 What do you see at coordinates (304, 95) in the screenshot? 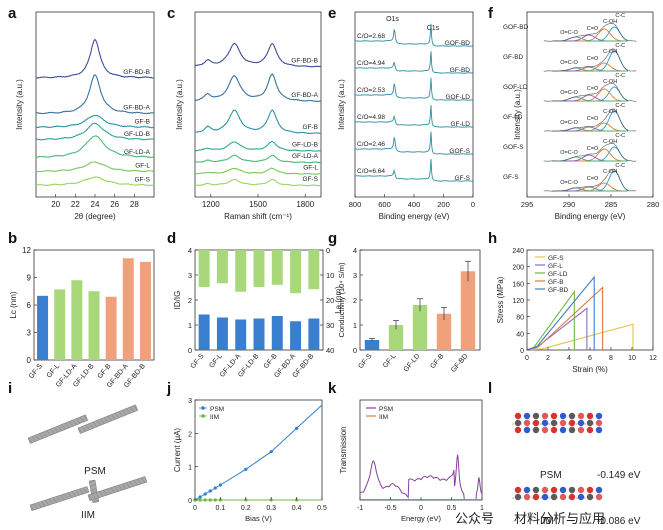
I see `series-label-c: GF-BD-A` at bounding box center [304, 95].